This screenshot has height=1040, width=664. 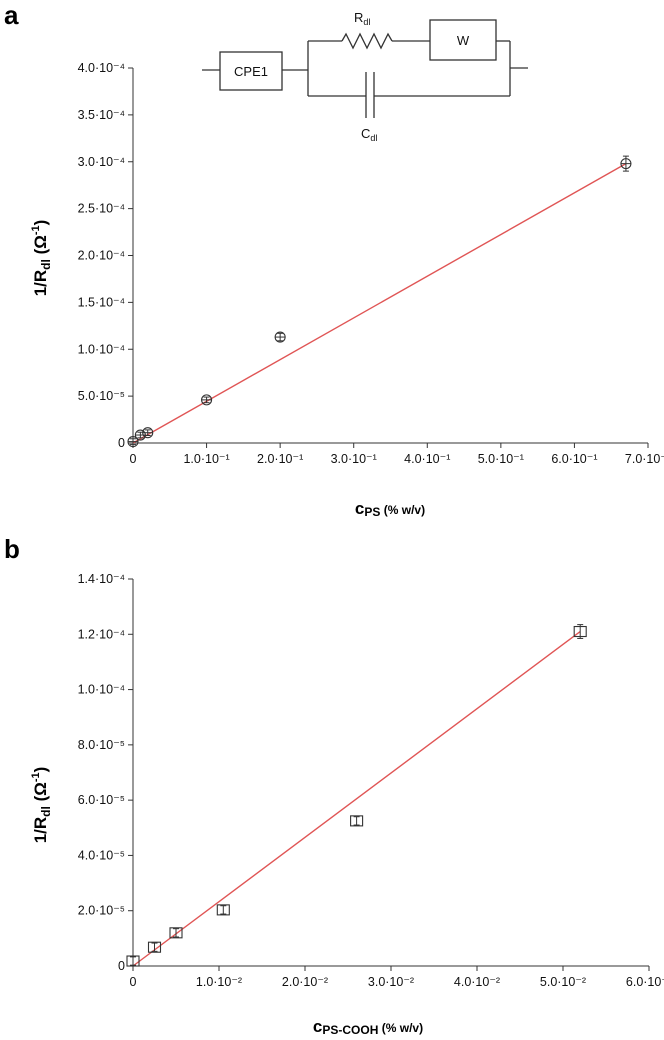 What do you see at coordinates (350, 1030) in the screenshot?
I see `x-axis-title-b-sub: PS-COOH` at bounding box center [350, 1030].